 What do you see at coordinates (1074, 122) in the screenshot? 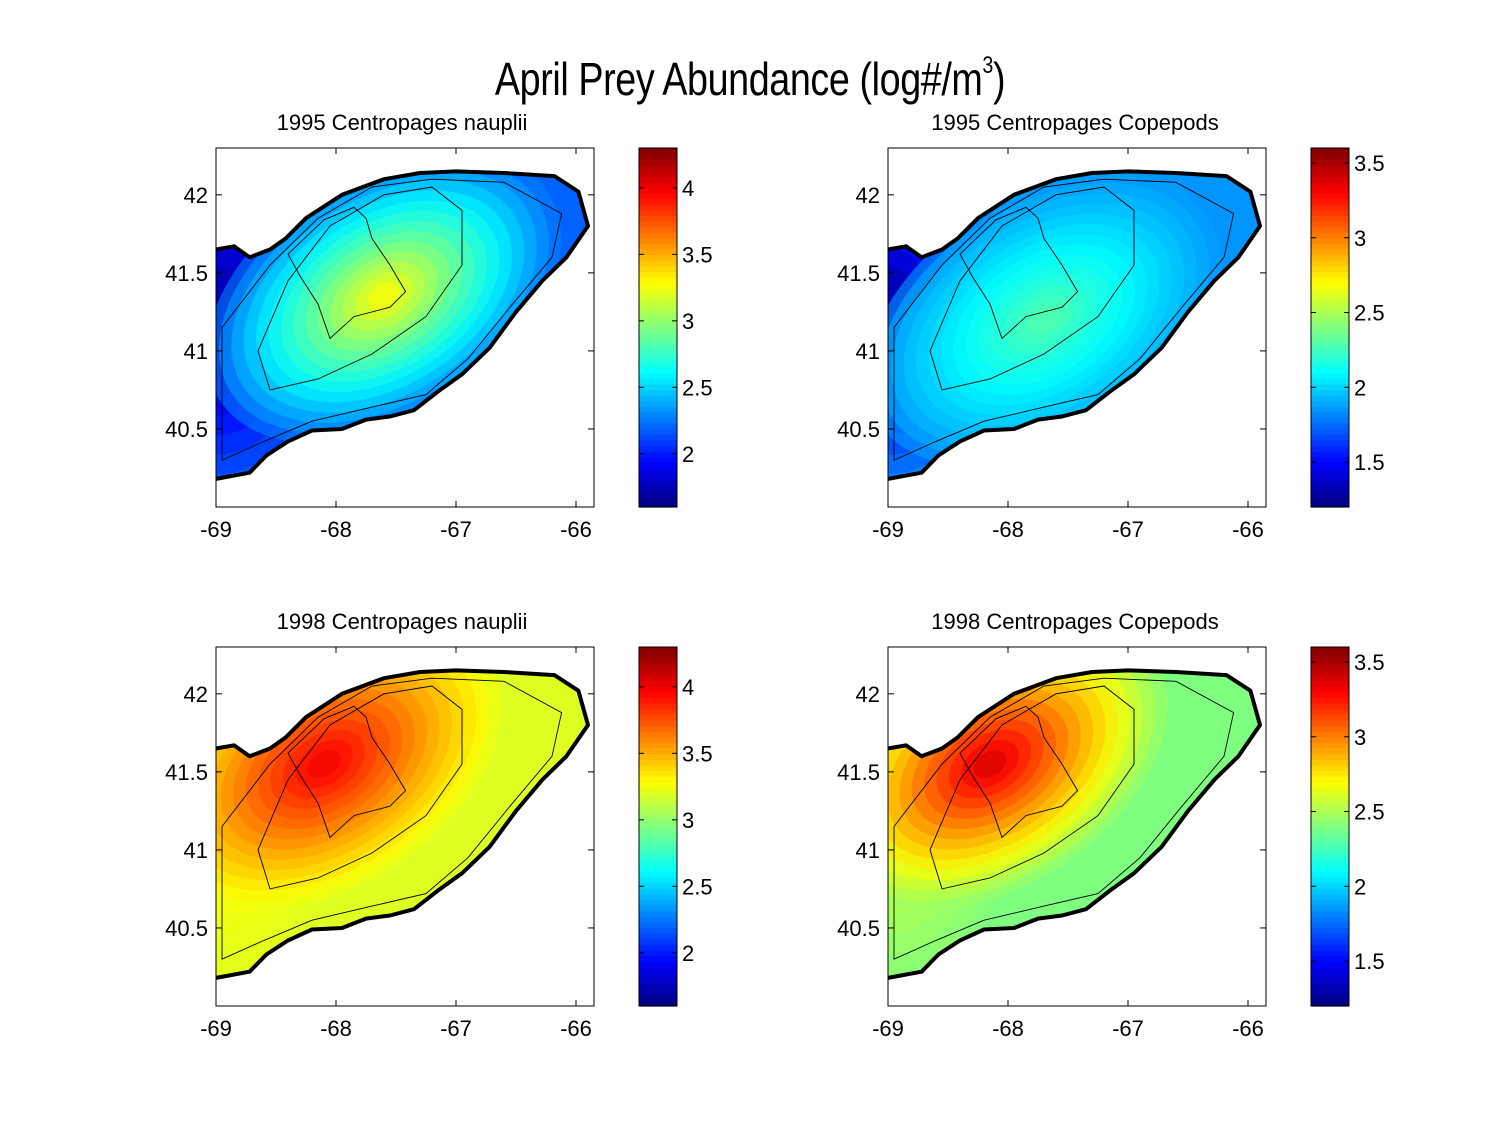
I see `panel-title: 1995 Centropages Copepods` at bounding box center [1074, 122].